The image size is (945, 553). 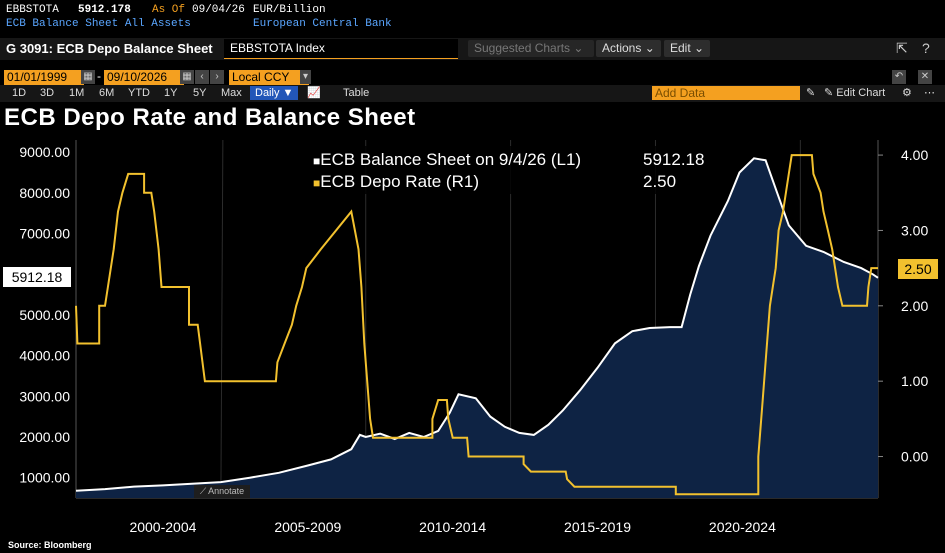 What do you see at coordinates (37, 277) in the screenshot?
I see `last-value-left-tag: 5912.18` at bounding box center [37, 277].